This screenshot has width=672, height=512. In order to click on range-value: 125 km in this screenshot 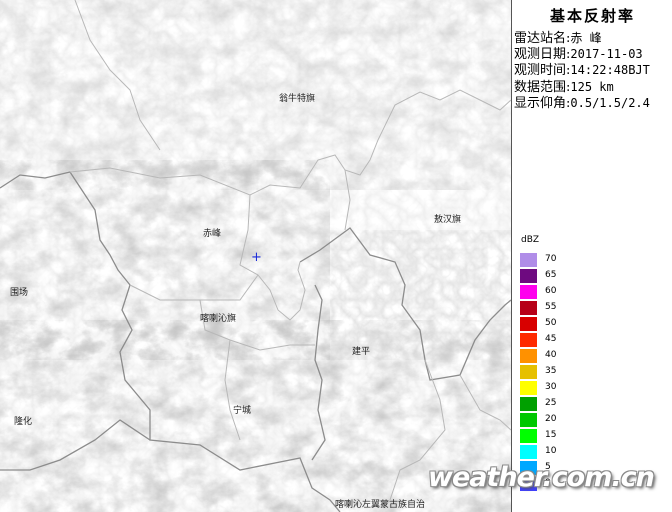, I will do `click(592, 87)`.